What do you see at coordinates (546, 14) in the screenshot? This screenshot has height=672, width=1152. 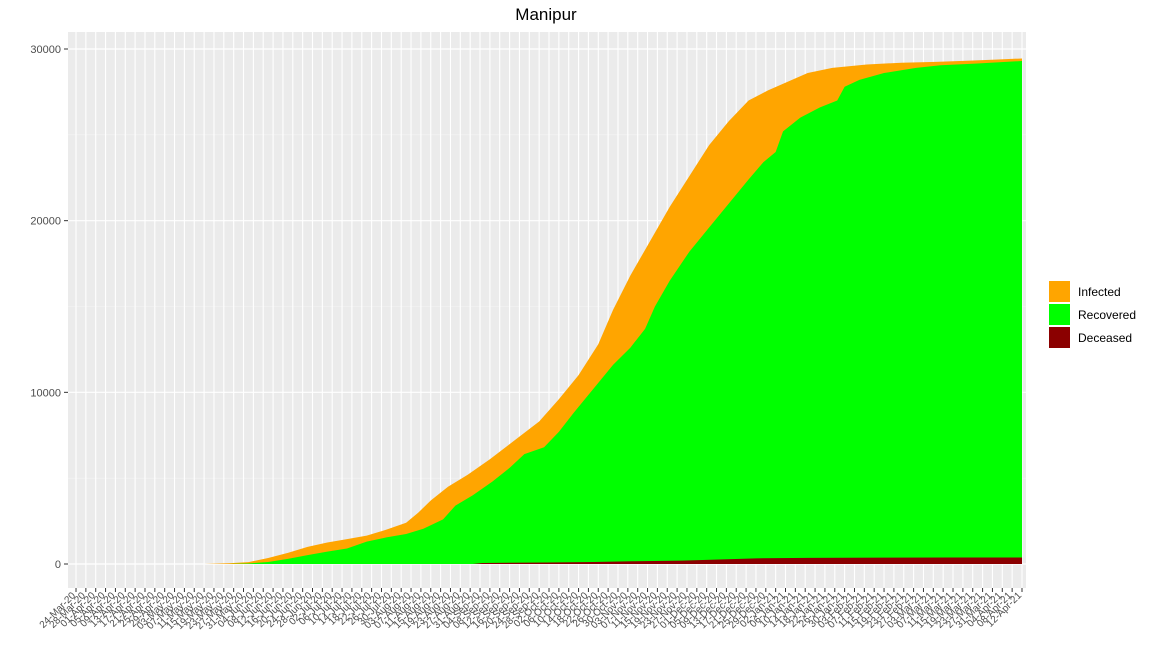 I see `chart-title: Manipur` at bounding box center [546, 14].